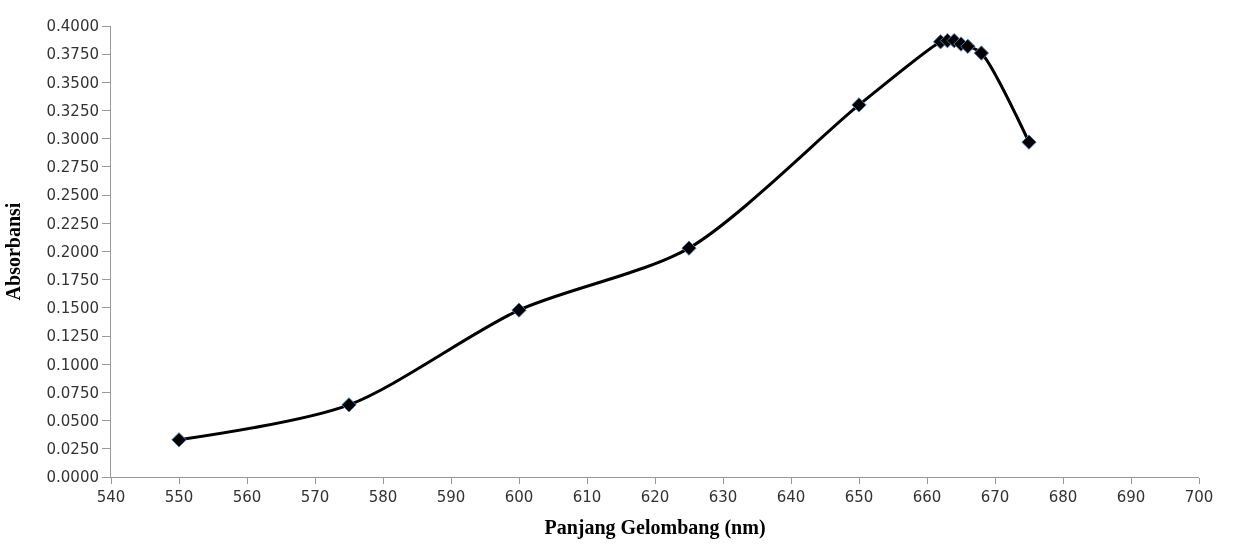 The height and width of the screenshot is (546, 1234). What do you see at coordinates (72, 420) in the screenshot?
I see `y-tick-label: 0.0500` at bounding box center [72, 420].